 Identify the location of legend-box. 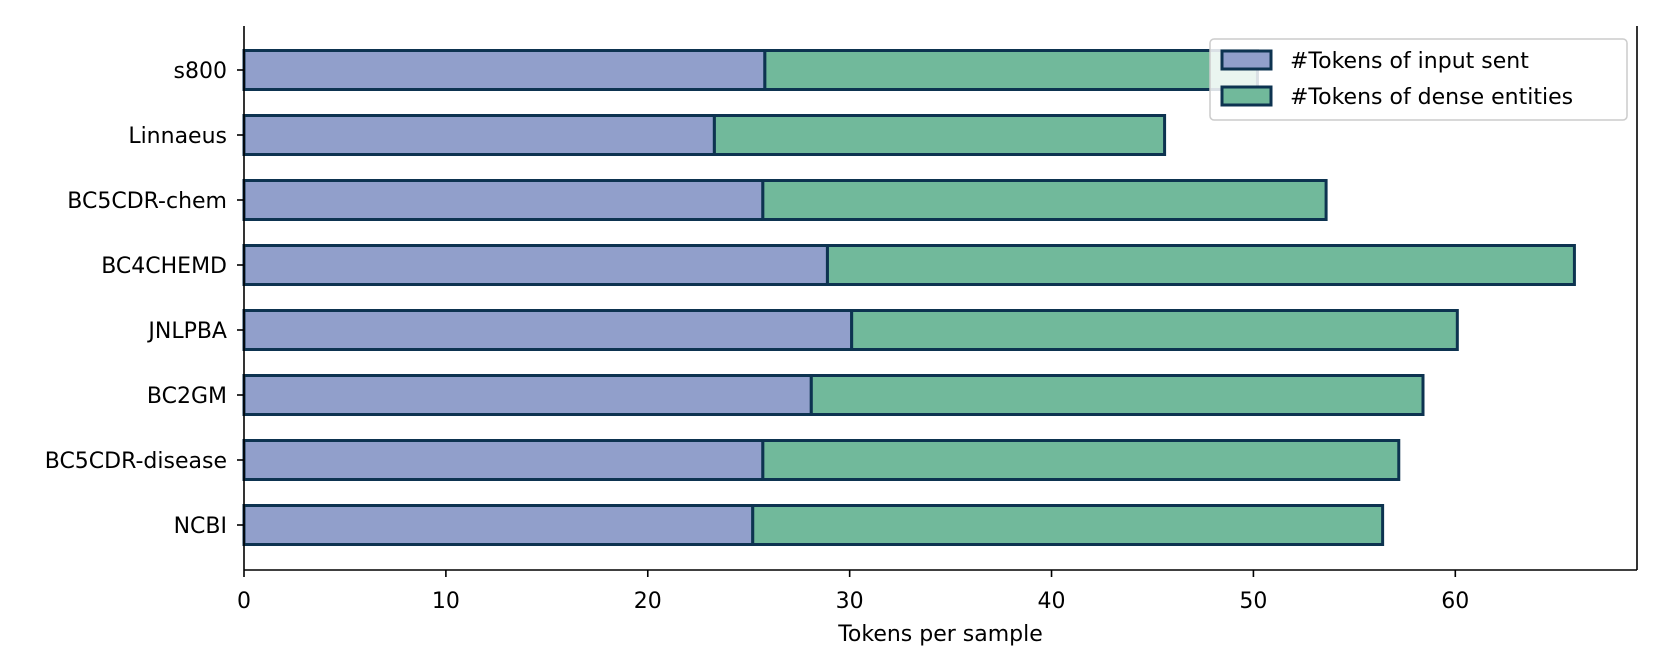
(1418, 79).